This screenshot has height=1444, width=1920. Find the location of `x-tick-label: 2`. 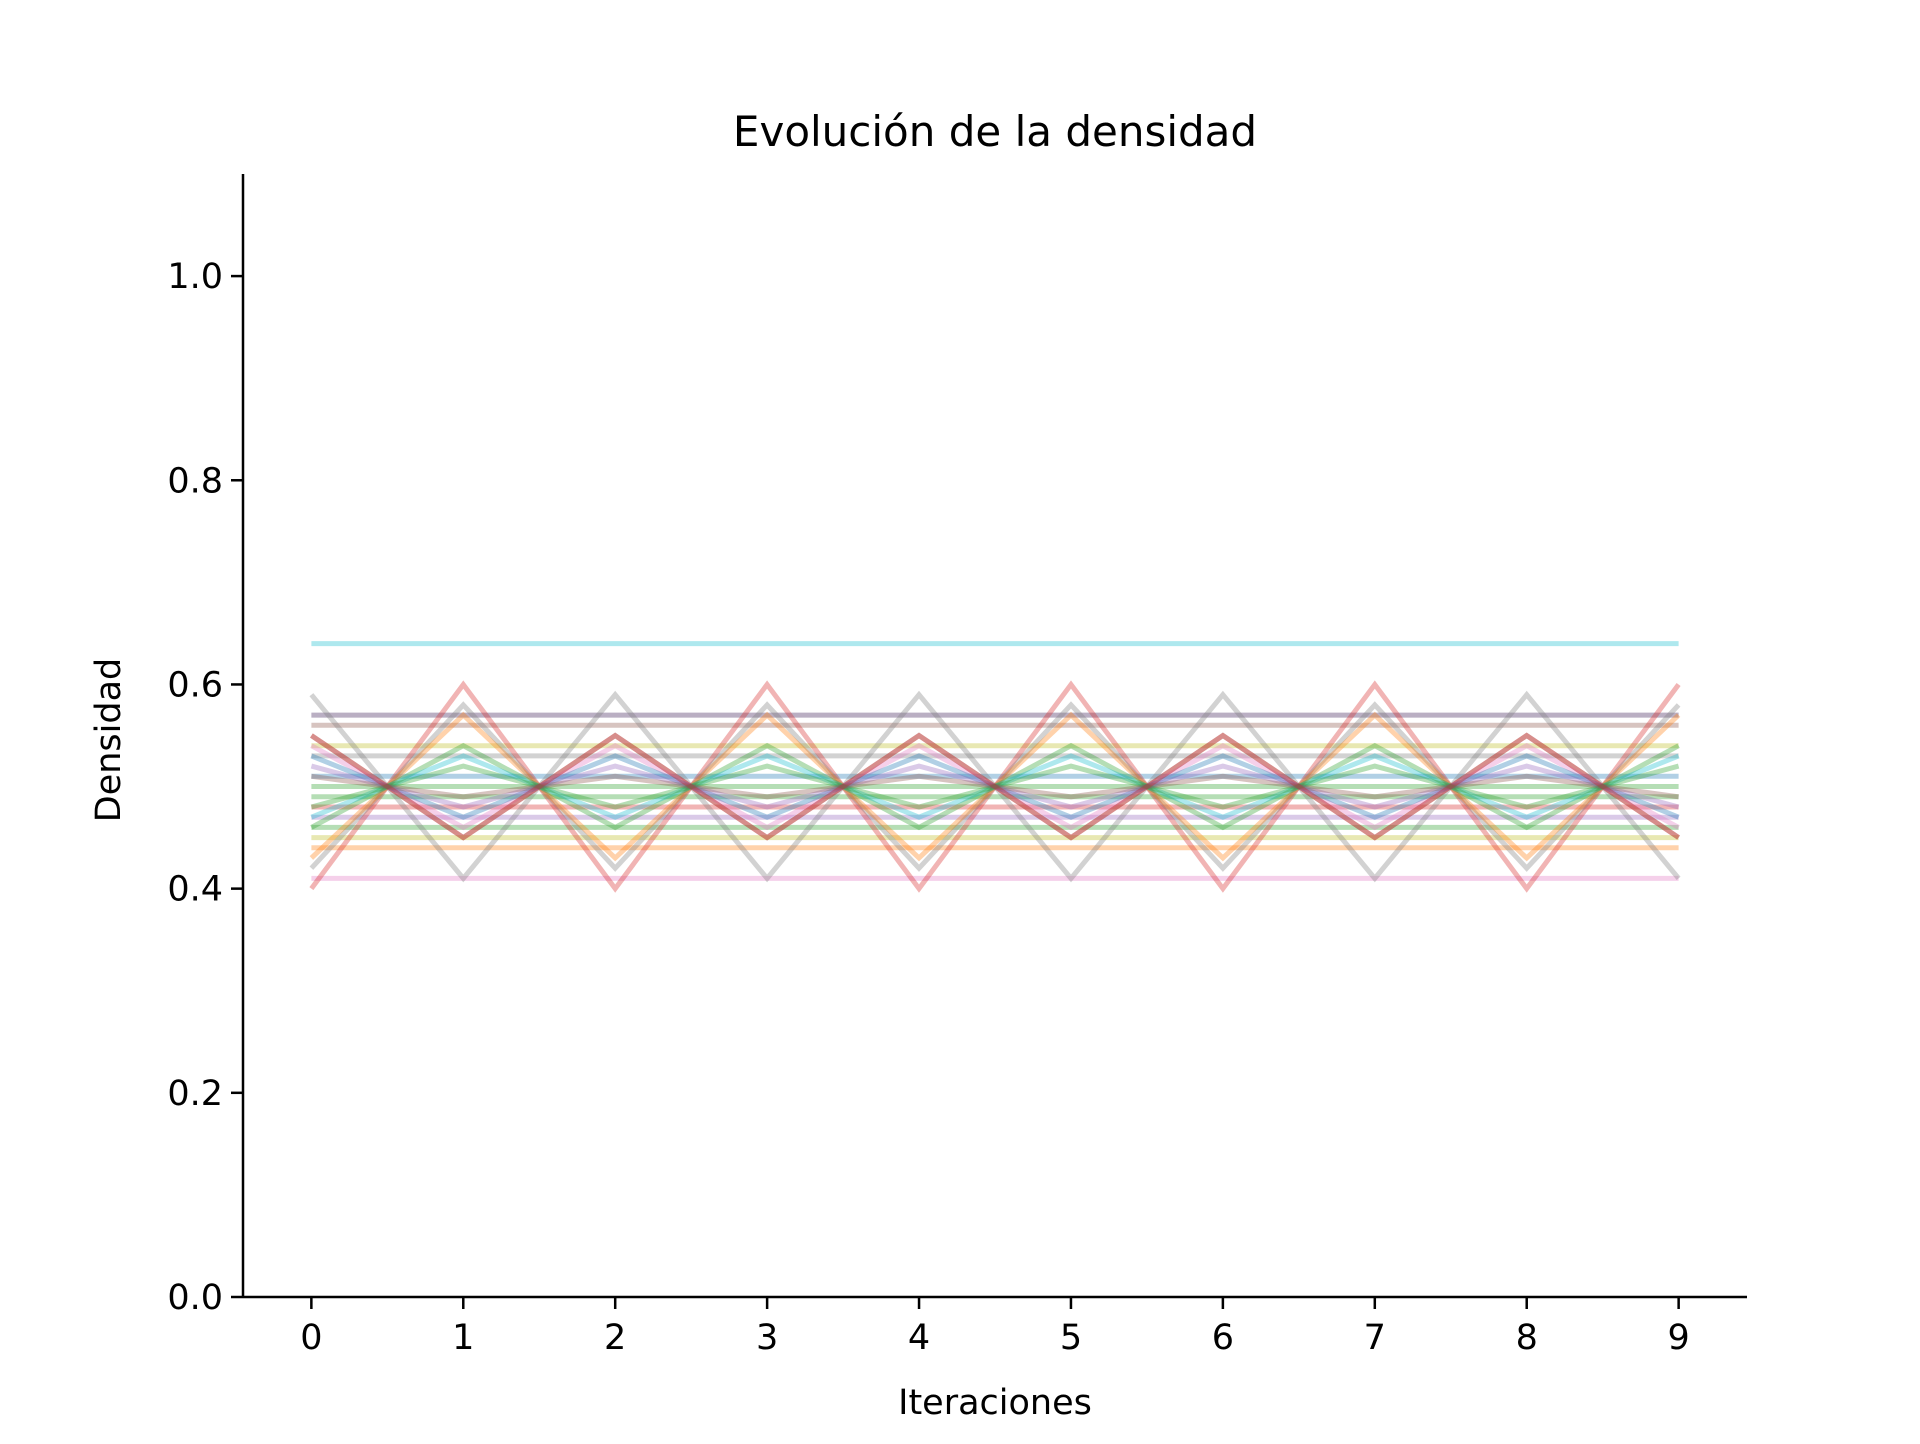

x-tick-label: 2 is located at coordinates (615, 1338).